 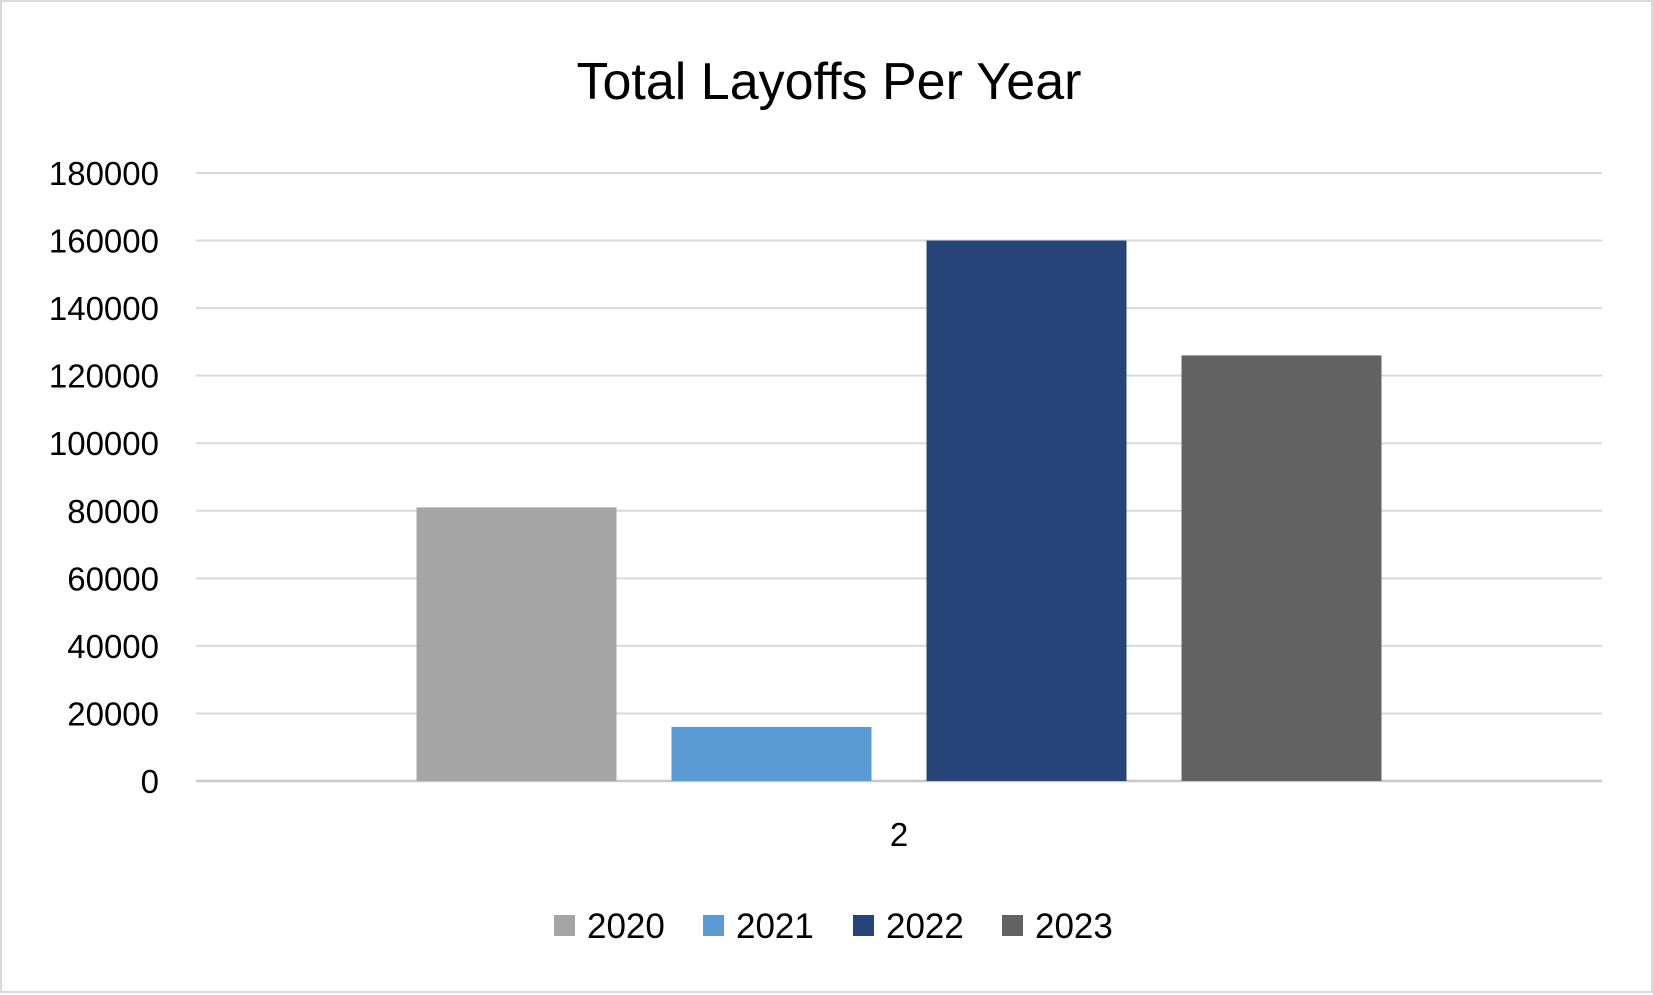 What do you see at coordinates (104, 376) in the screenshot?
I see `y-tick-label: 120000` at bounding box center [104, 376].